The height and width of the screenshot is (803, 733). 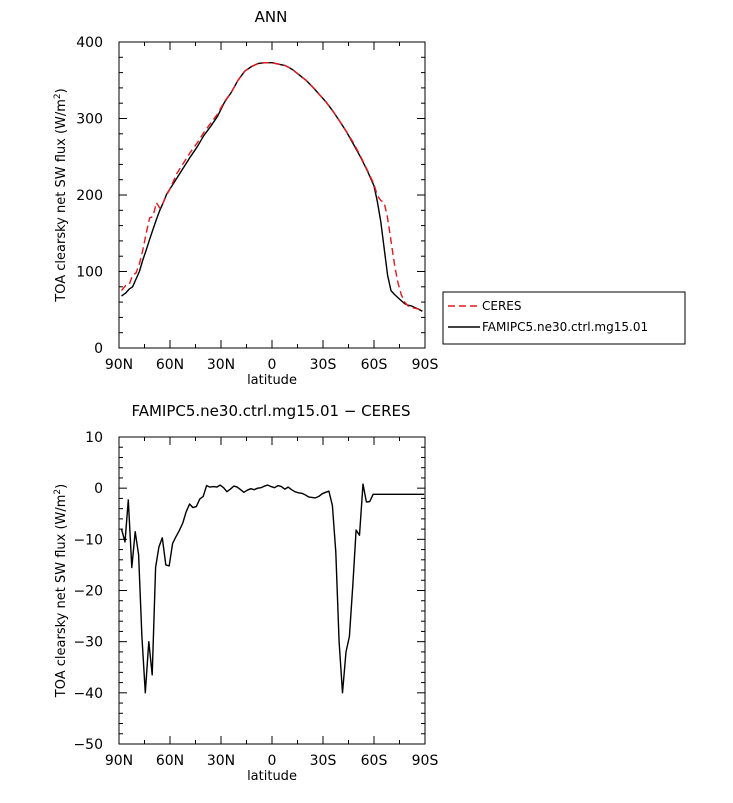 I want to click on top-y-tick-label: 0, so click(x=98, y=349).